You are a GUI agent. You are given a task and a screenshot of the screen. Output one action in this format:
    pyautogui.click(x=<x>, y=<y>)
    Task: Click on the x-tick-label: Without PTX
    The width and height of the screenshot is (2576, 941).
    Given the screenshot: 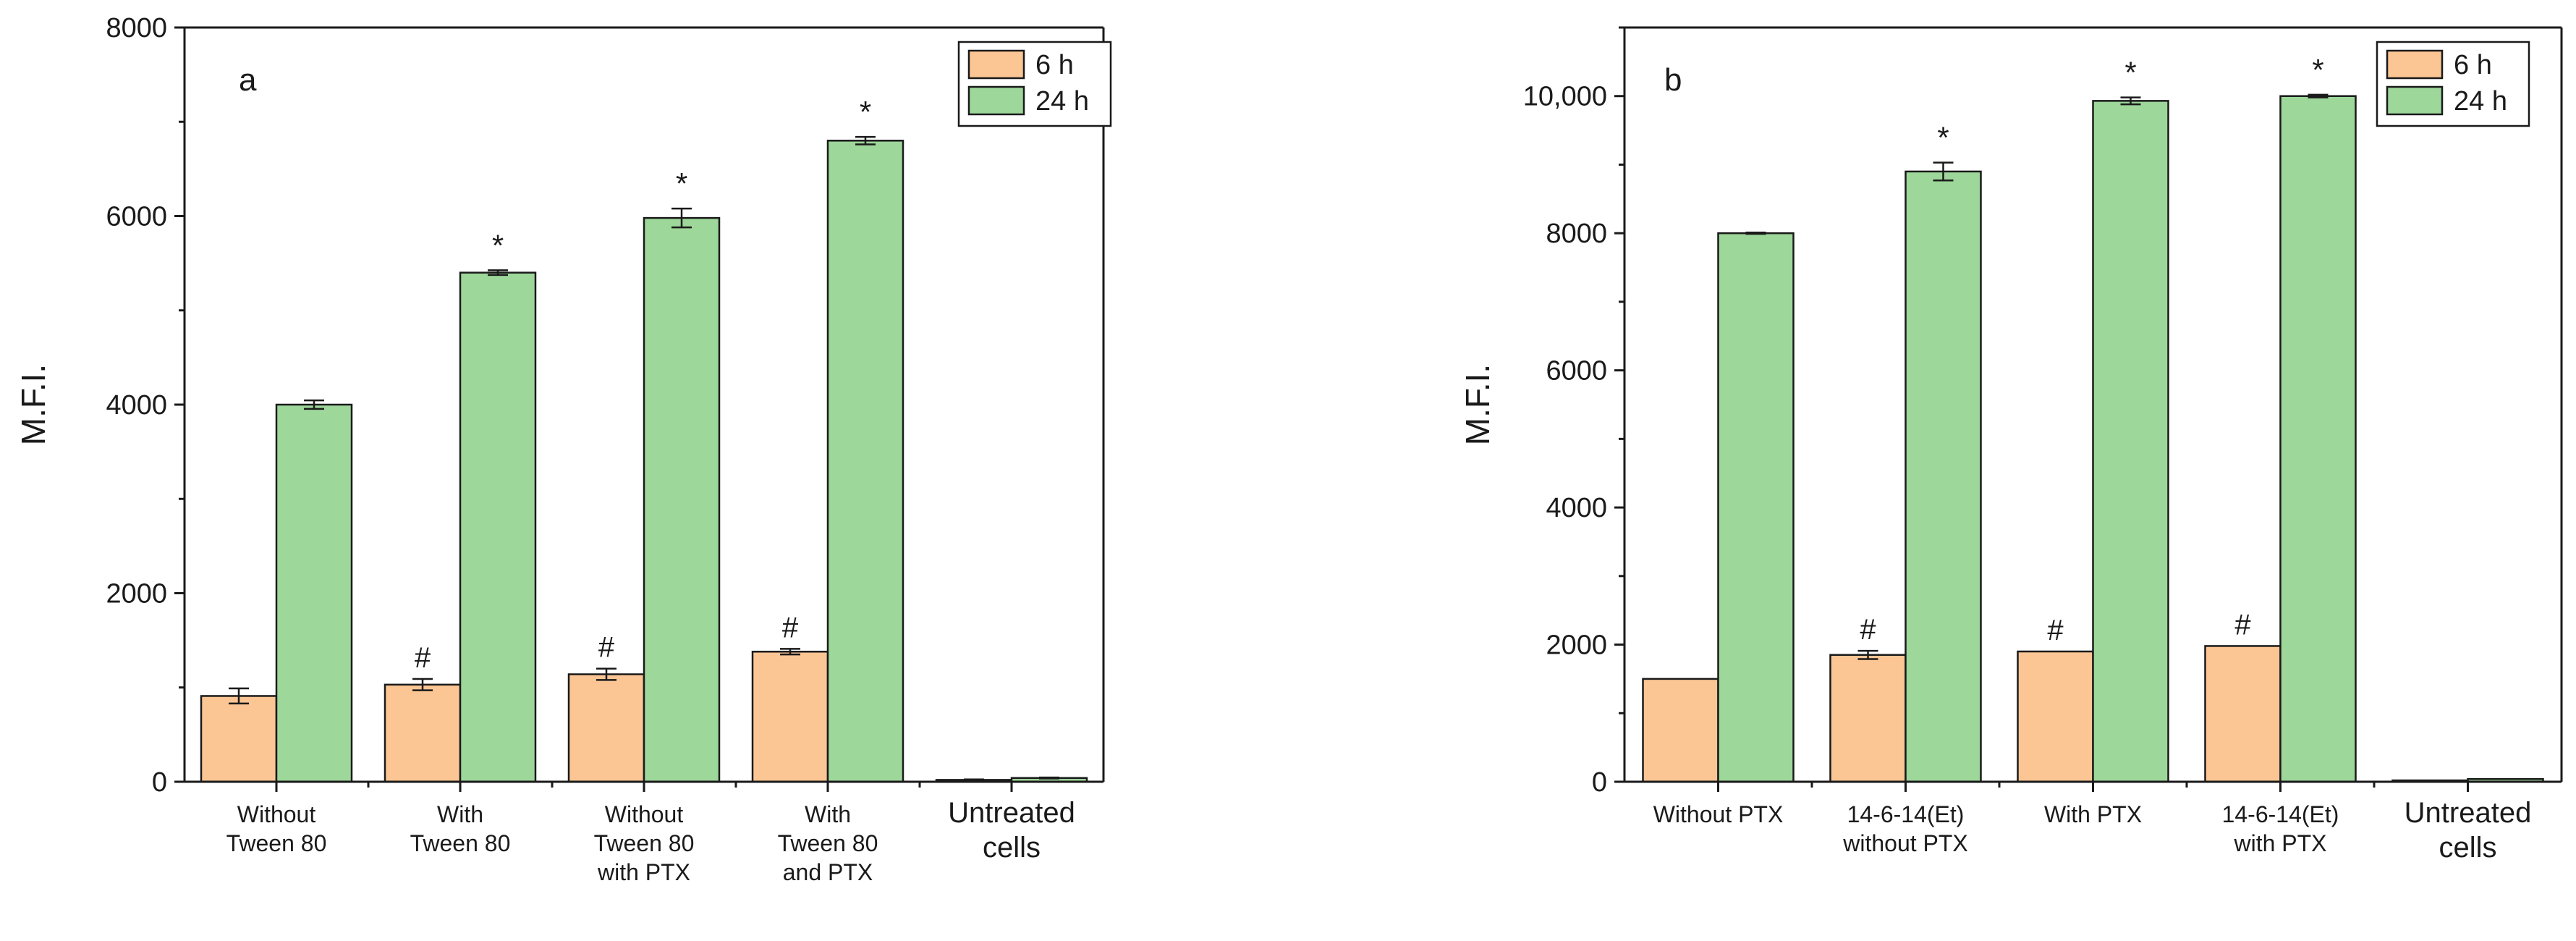 What is the action you would take?
    pyautogui.click(x=1719, y=814)
    